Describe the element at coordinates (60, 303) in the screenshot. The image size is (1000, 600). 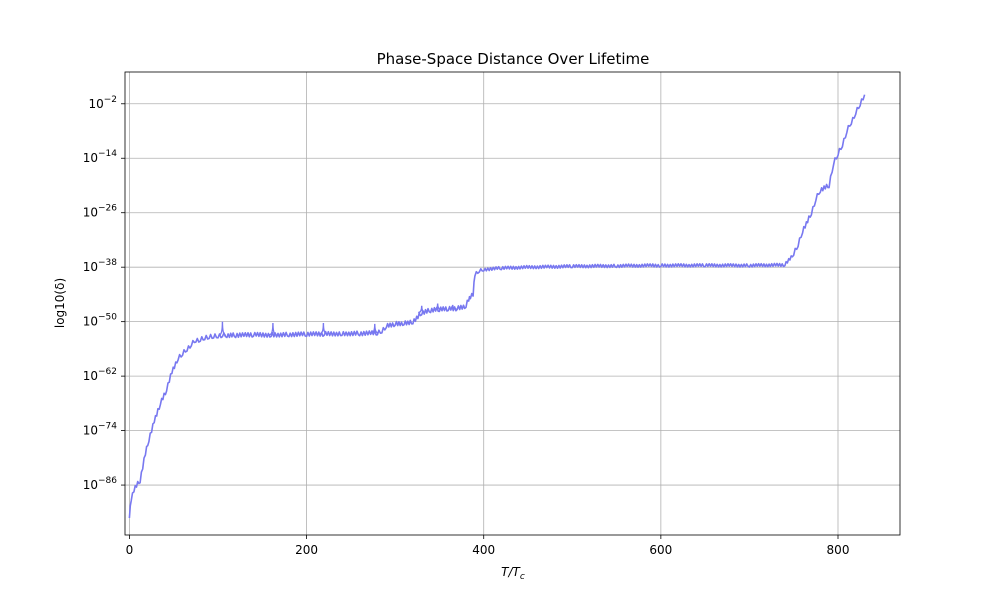
I see `y-axis-label: log10(δ)` at that location.